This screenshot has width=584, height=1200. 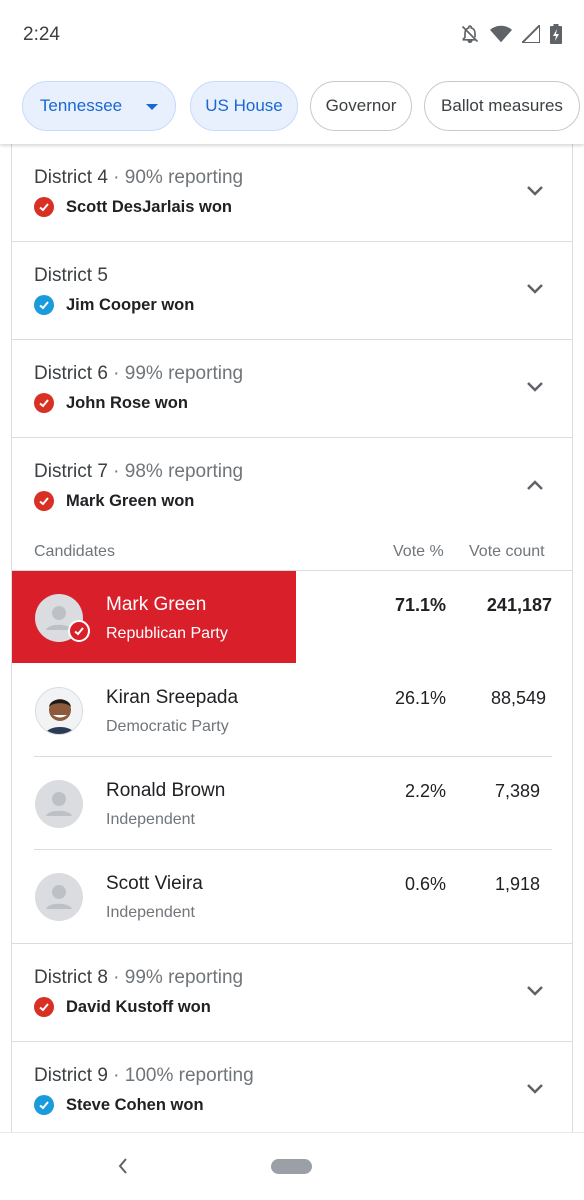 What do you see at coordinates (123, 1168) in the screenshot?
I see `back-icon` at bounding box center [123, 1168].